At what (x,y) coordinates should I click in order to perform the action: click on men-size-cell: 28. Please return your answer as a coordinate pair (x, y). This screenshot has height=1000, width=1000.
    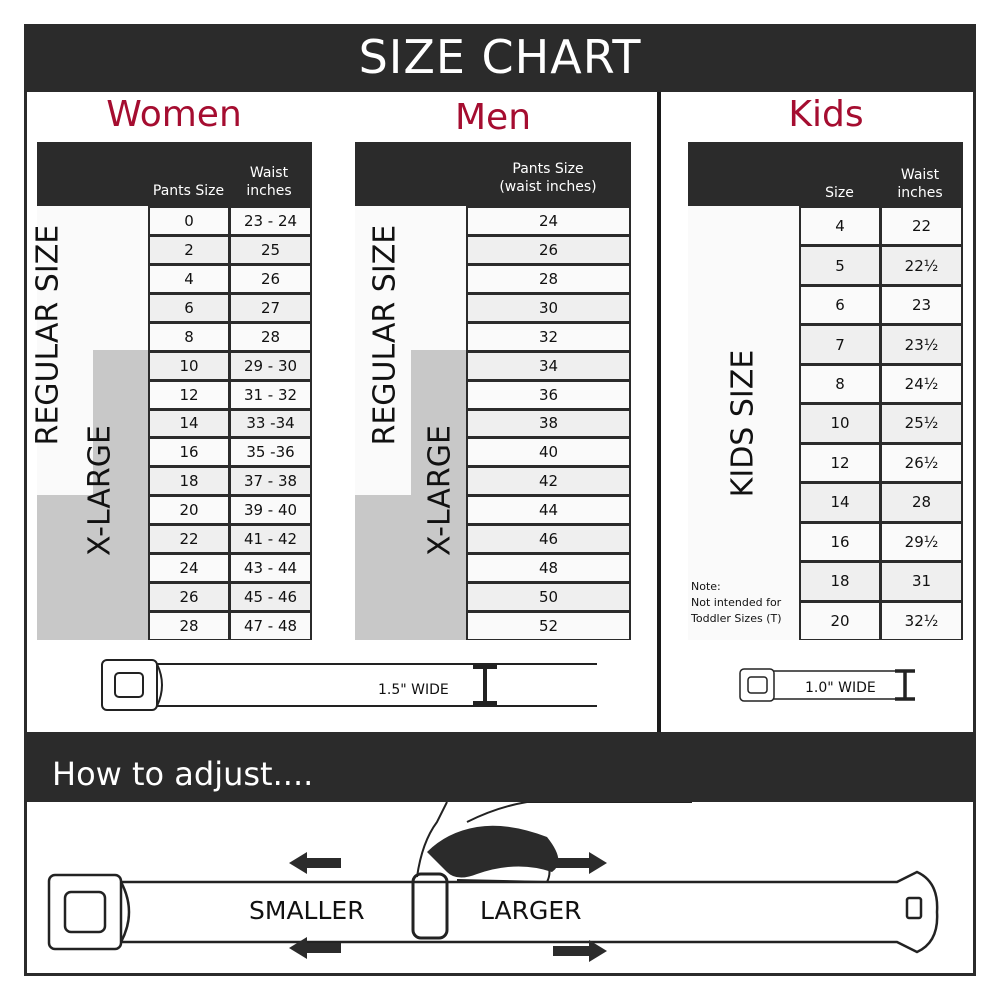
    Looking at the image, I should click on (548, 278).